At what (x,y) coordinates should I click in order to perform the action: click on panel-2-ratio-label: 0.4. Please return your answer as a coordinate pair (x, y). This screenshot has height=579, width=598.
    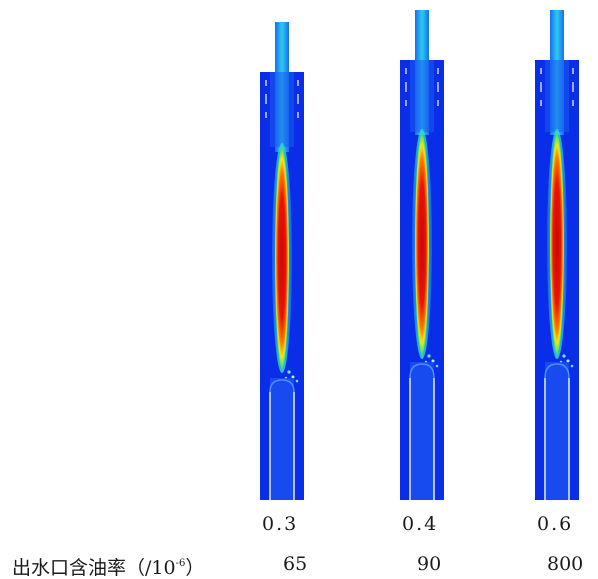
    Looking at the image, I should click on (420, 524).